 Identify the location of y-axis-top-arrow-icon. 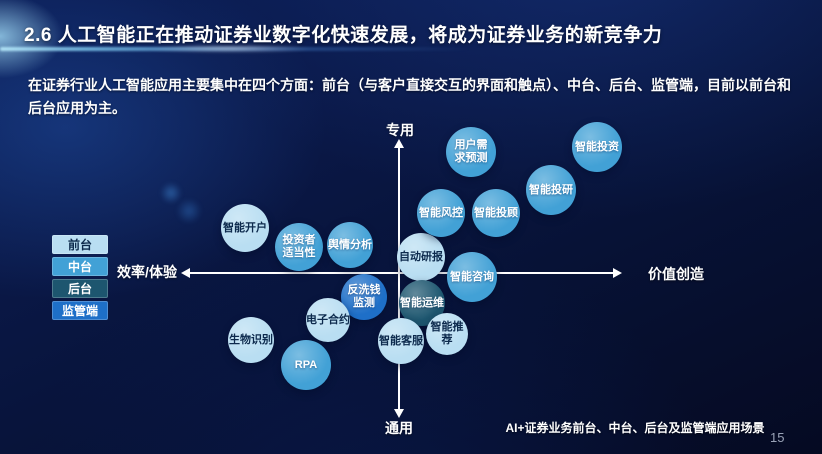
(399, 143).